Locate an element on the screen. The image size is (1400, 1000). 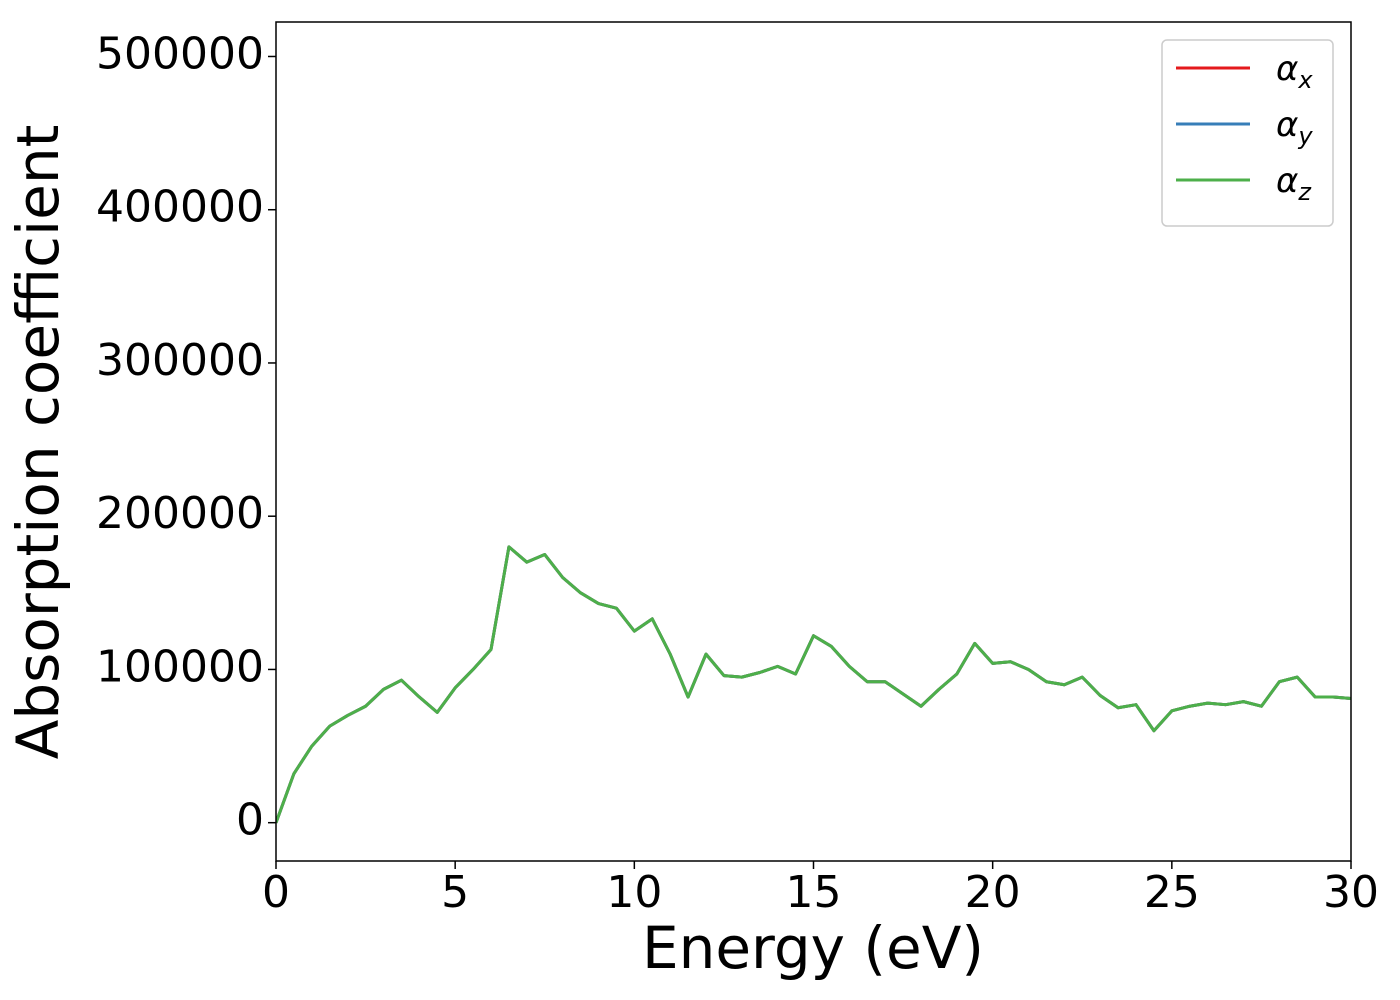
x-tick-label: 15 is located at coordinates (814, 892).